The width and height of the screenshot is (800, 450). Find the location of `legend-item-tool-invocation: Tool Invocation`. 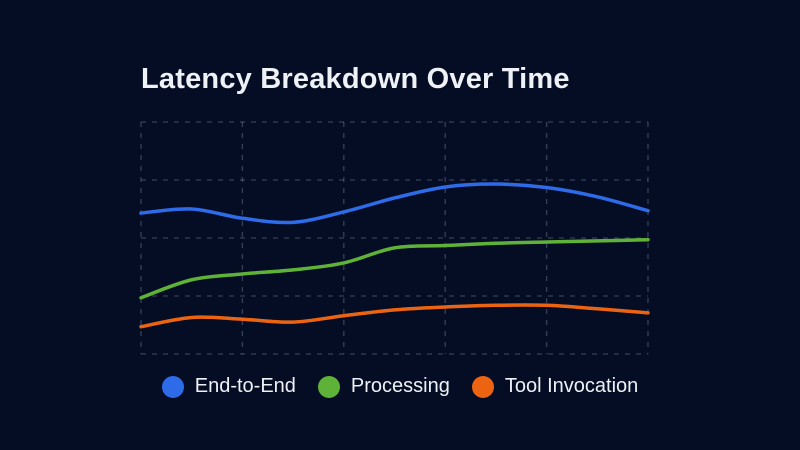

legend-item-tool-invocation: Tool Invocation is located at coordinates (555, 386).